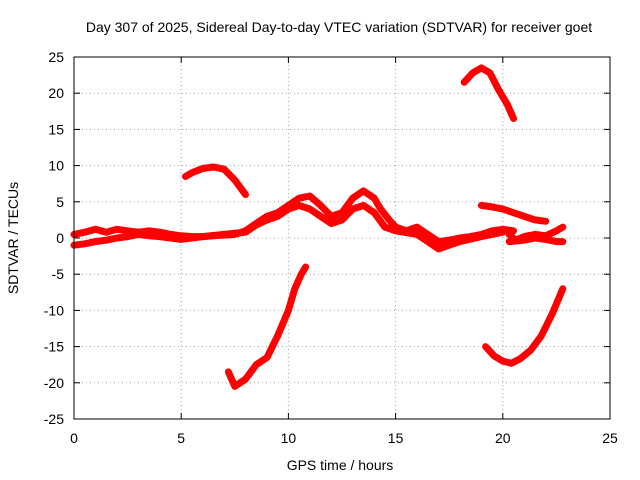 Image resolution: width=640 pixels, height=480 pixels. What do you see at coordinates (288, 227) in the screenshot?
I see `series-main-band-lower` at bounding box center [288, 227].